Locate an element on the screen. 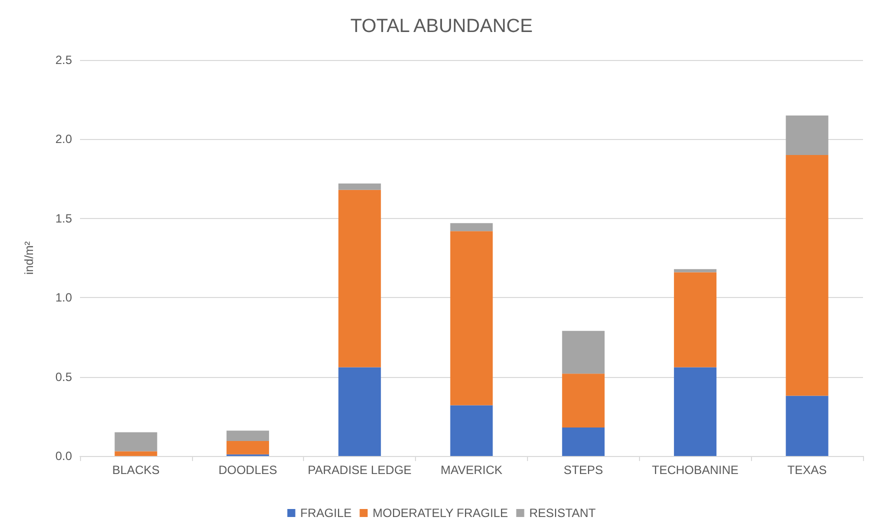 The width and height of the screenshot is (883, 532). x-tick-label: MAVERICK is located at coordinates (471, 470).